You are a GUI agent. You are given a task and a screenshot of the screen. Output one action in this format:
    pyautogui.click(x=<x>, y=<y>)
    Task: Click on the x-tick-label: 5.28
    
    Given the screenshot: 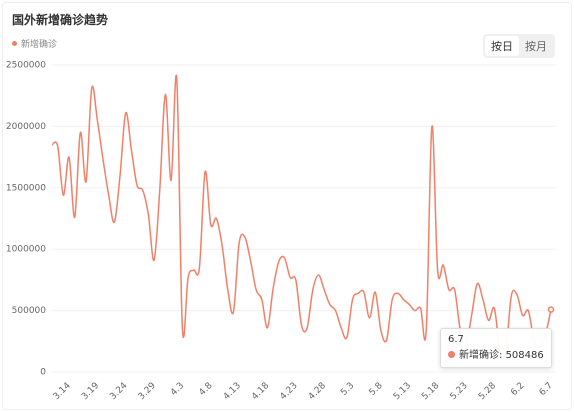 What is the action you would take?
    pyautogui.click(x=487, y=391)
    